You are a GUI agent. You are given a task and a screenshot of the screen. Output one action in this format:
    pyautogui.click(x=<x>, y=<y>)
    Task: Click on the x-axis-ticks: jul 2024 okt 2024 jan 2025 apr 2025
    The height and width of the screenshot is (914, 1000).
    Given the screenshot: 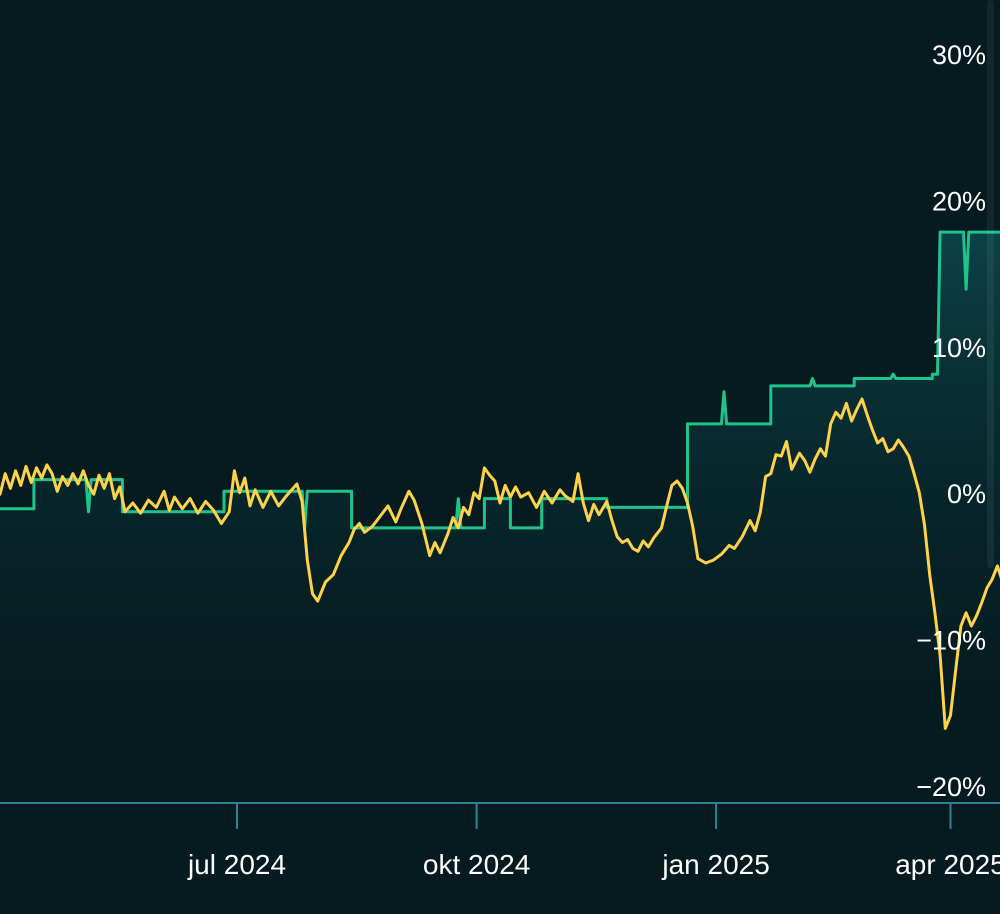 What is the action you would take?
    pyautogui.click(x=593, y=841)
    